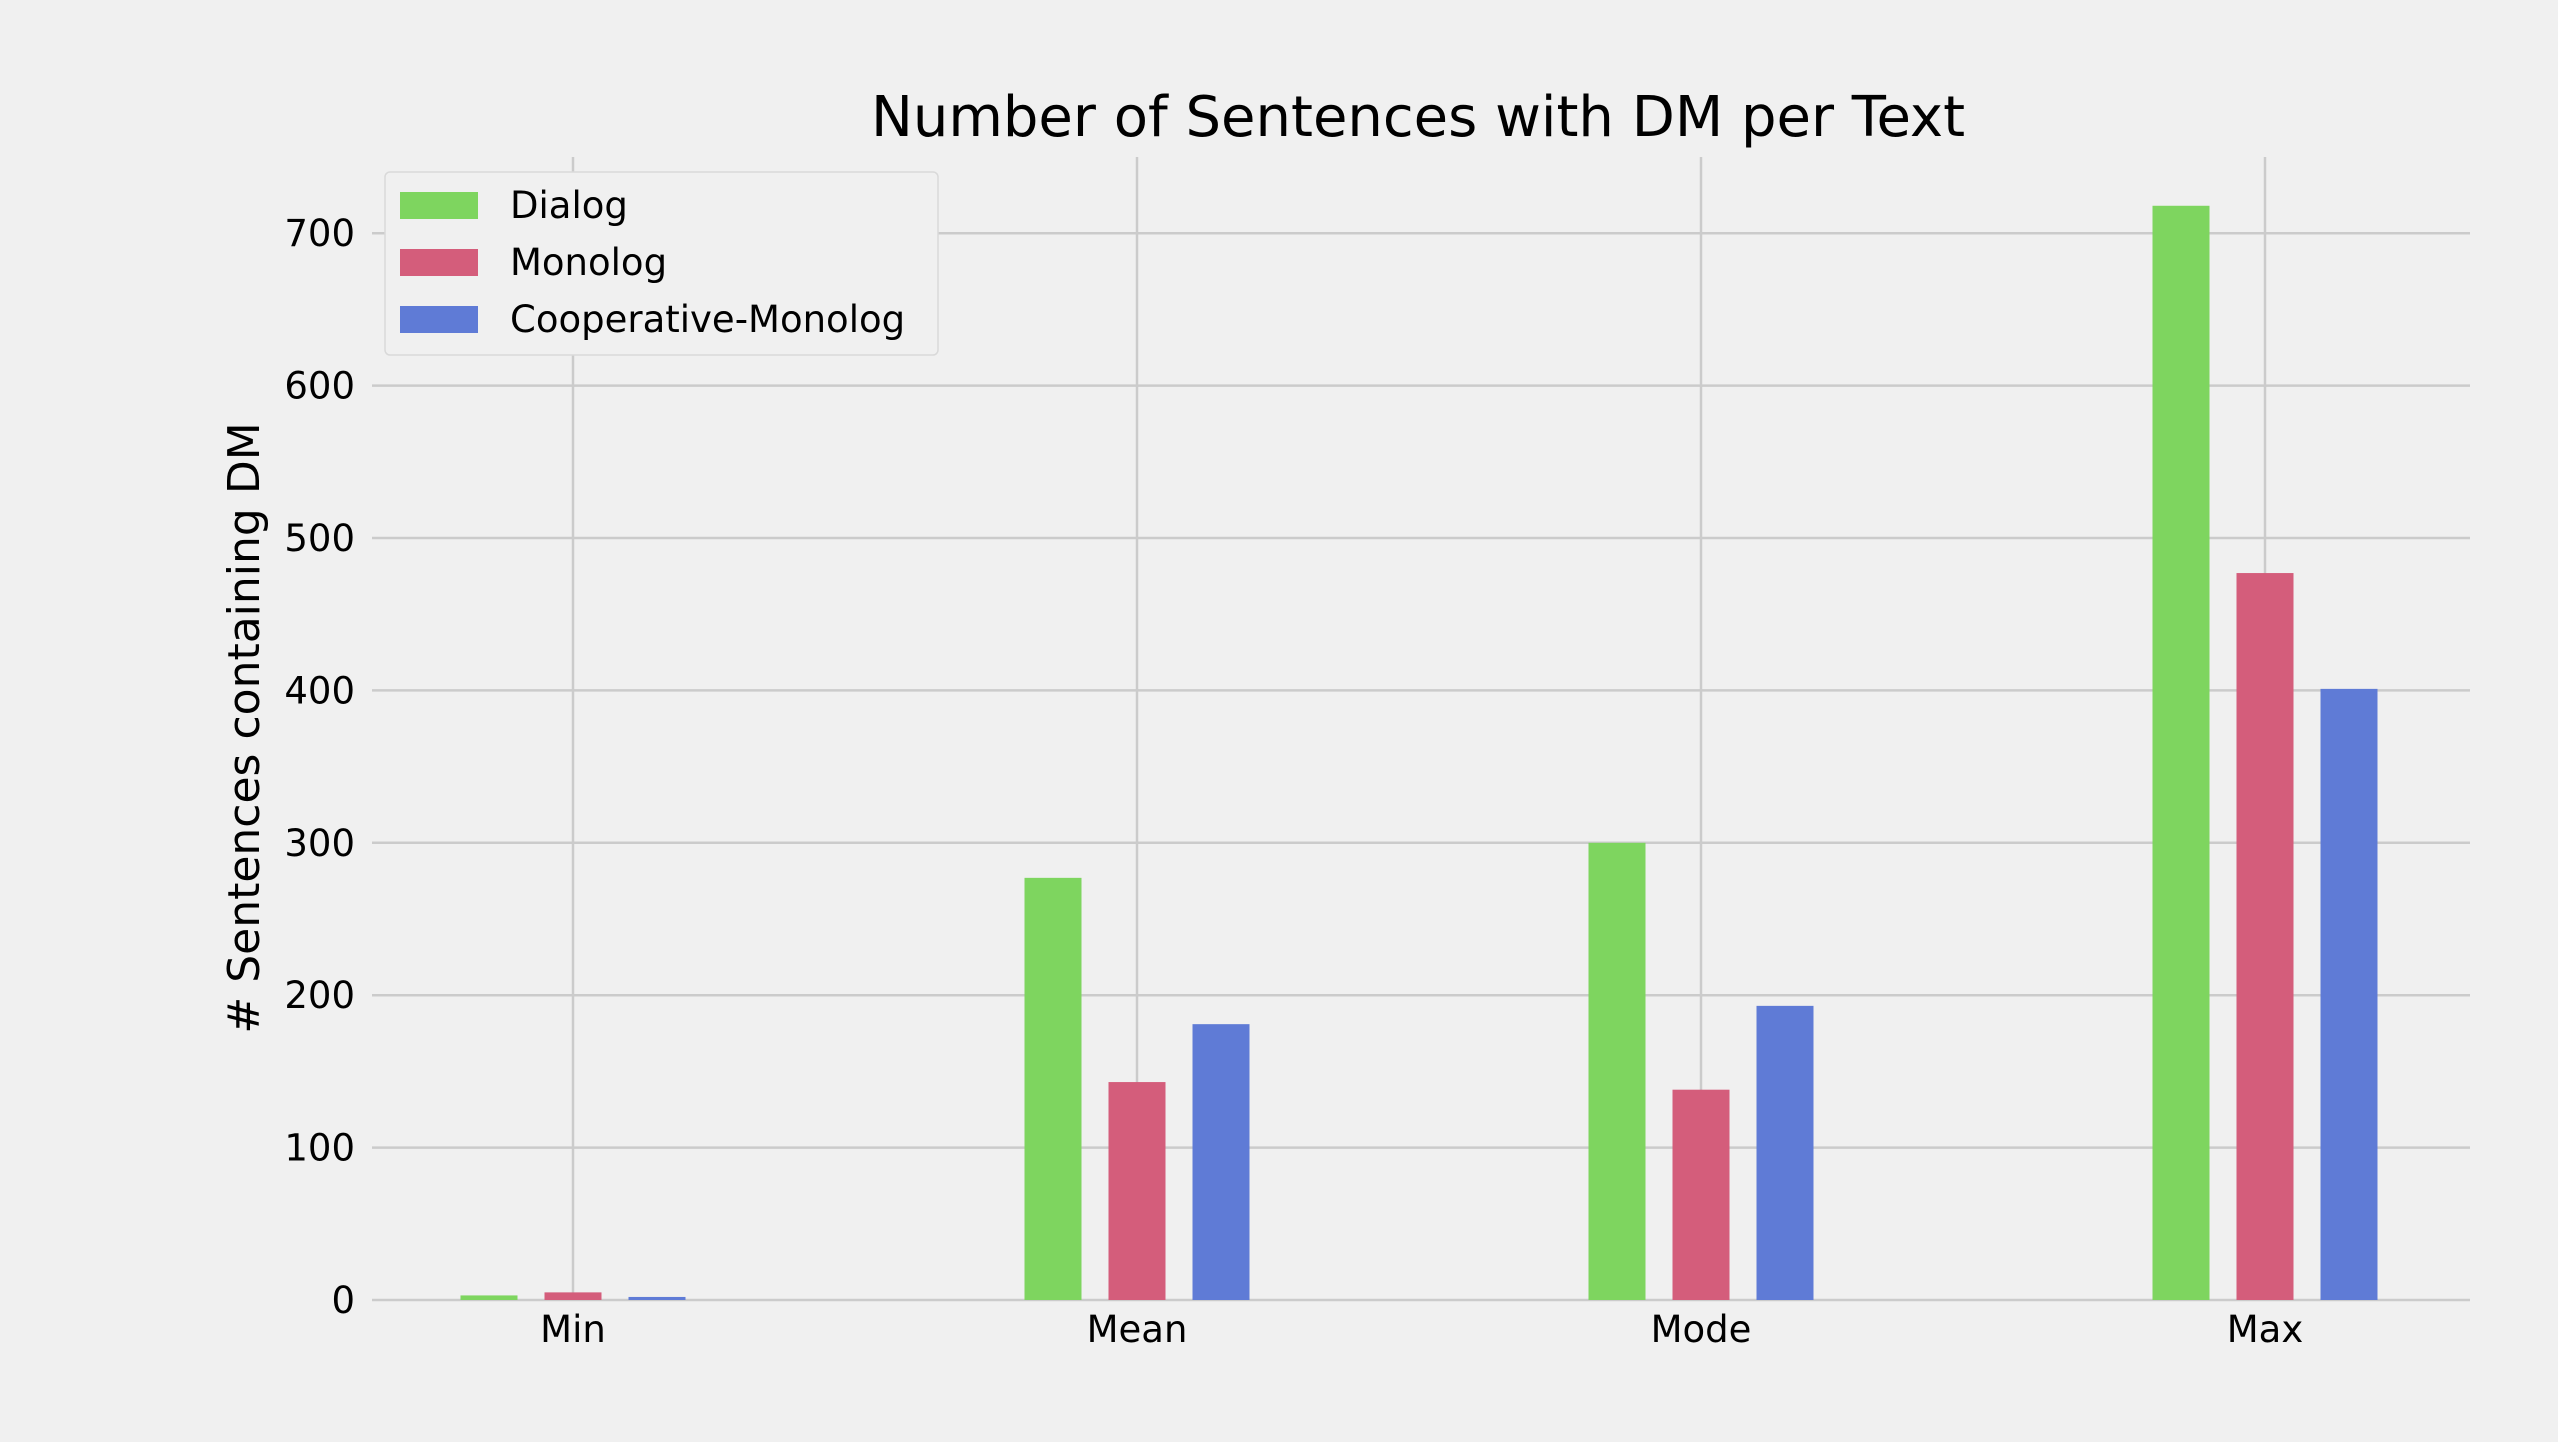  What do you see at coordinates (1418, 117) in the screenshot?
I see `chart-title: Number of Sentences with DM per Text` at bounding box center [1418, 117].